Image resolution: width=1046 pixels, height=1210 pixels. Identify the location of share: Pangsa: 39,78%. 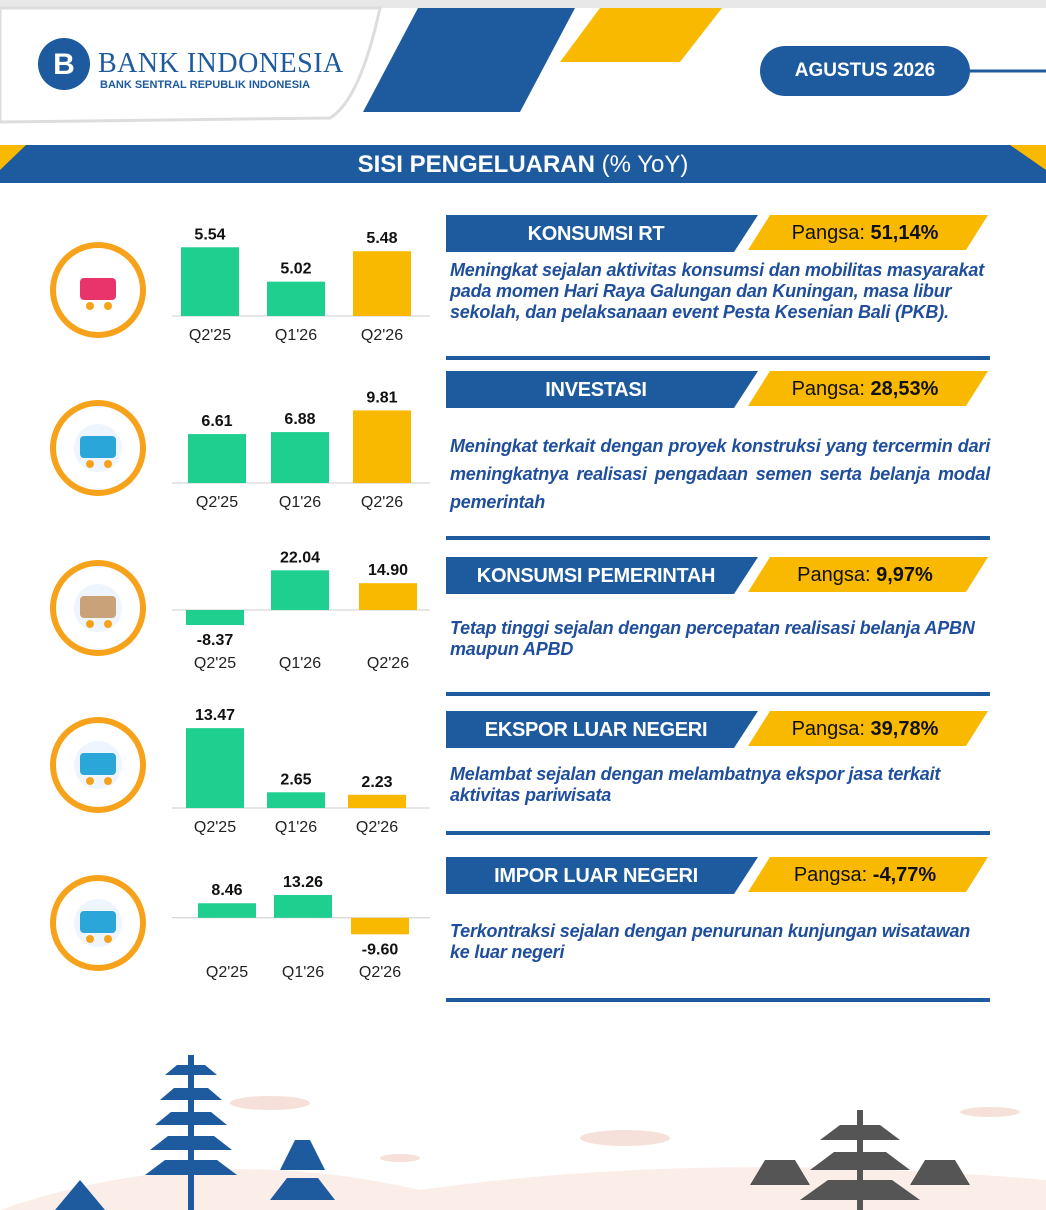
(865, 729).